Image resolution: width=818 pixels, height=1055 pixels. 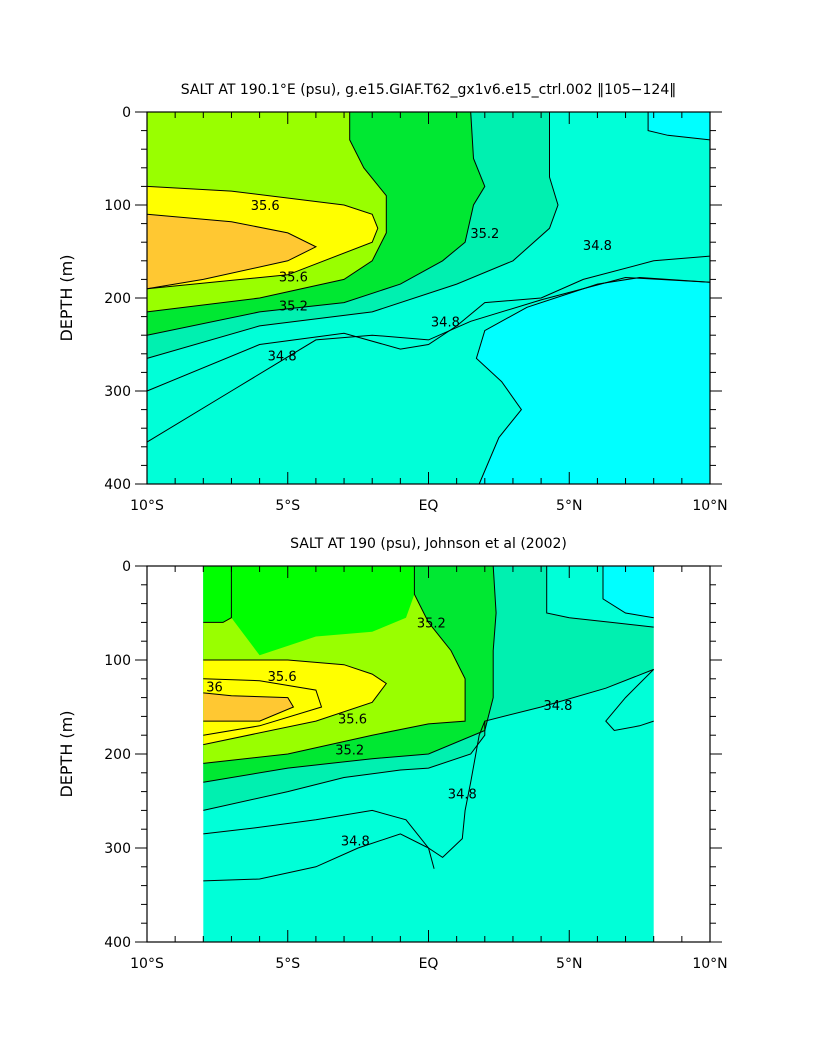 What do you see at coordinates (431, 282) in the screenshot?
I see `contour-labels: 35.6 35.2 34.8 35.6 35.2 34.8 34.8` at bounding box center [431, 282].